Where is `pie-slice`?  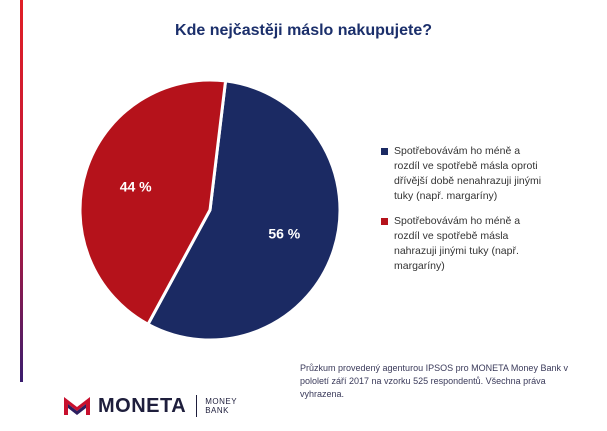
pie-slice is located at coordinates (153, 202).